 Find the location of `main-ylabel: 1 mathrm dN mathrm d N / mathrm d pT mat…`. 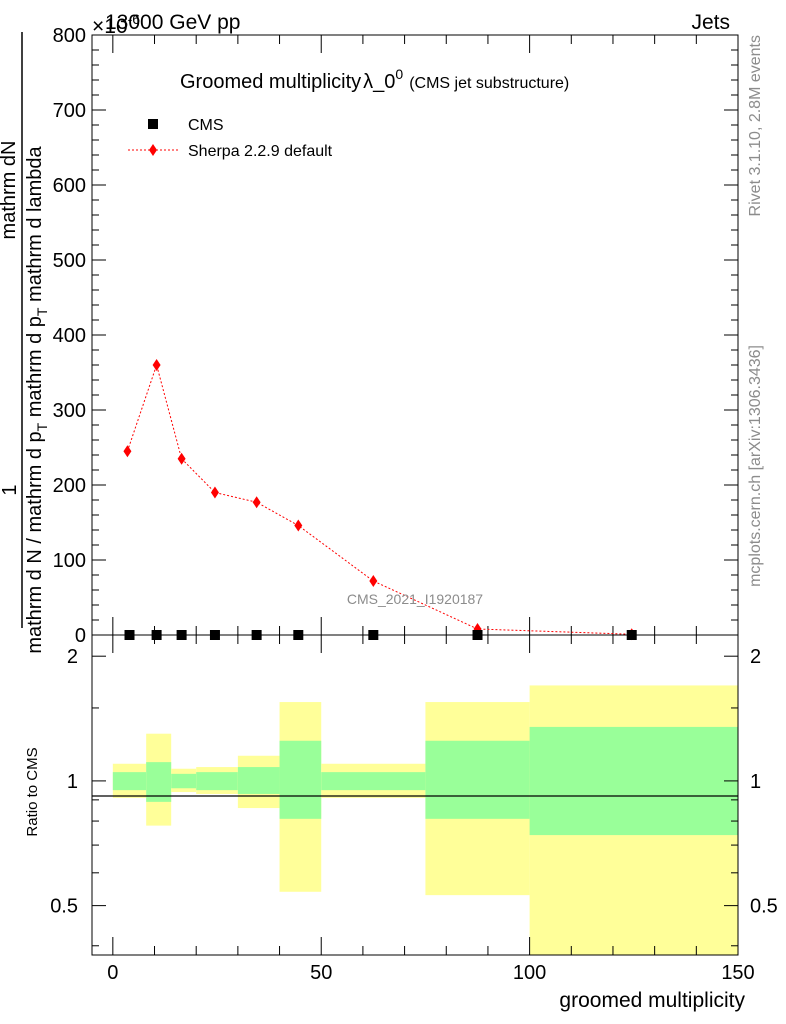

main-ylabel: 1 mathrm dN mathrm d N / mathrm d pT mat… is located at coordinates (25, 343).